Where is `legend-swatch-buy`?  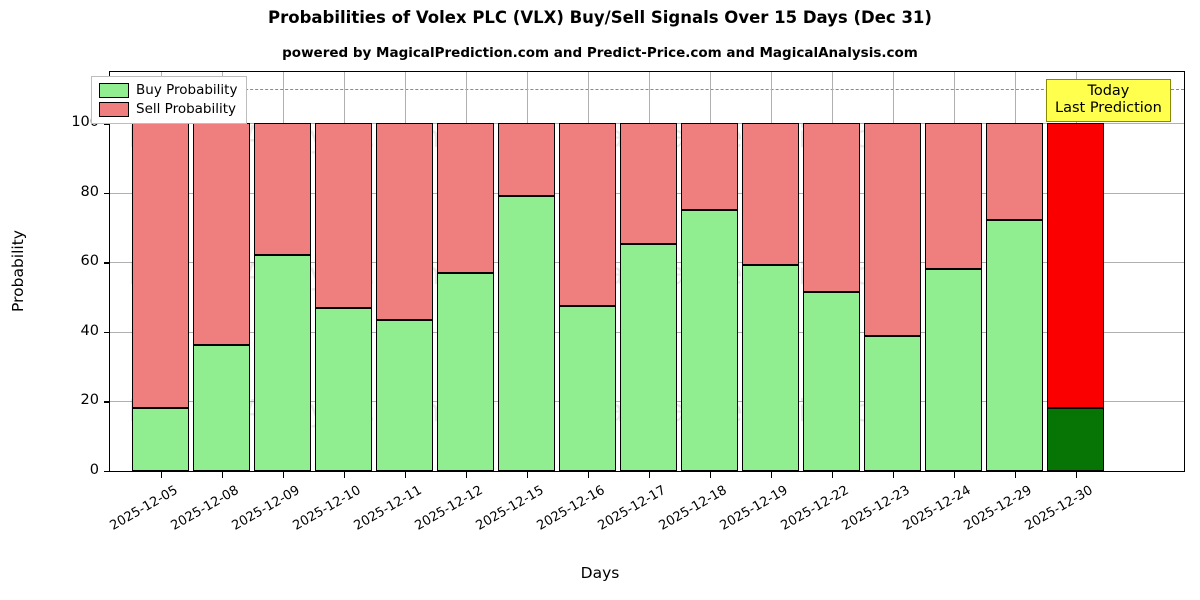
legend-swatch-buy is located at coordinates (114, 90).